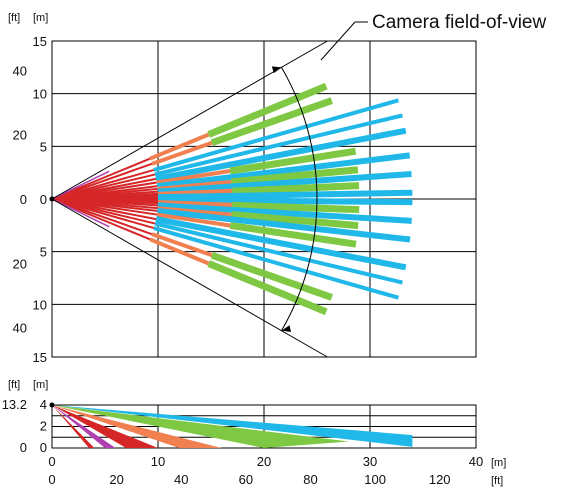 The image size is (581, 494). I want to click on side-band-group, so click(231, 425).